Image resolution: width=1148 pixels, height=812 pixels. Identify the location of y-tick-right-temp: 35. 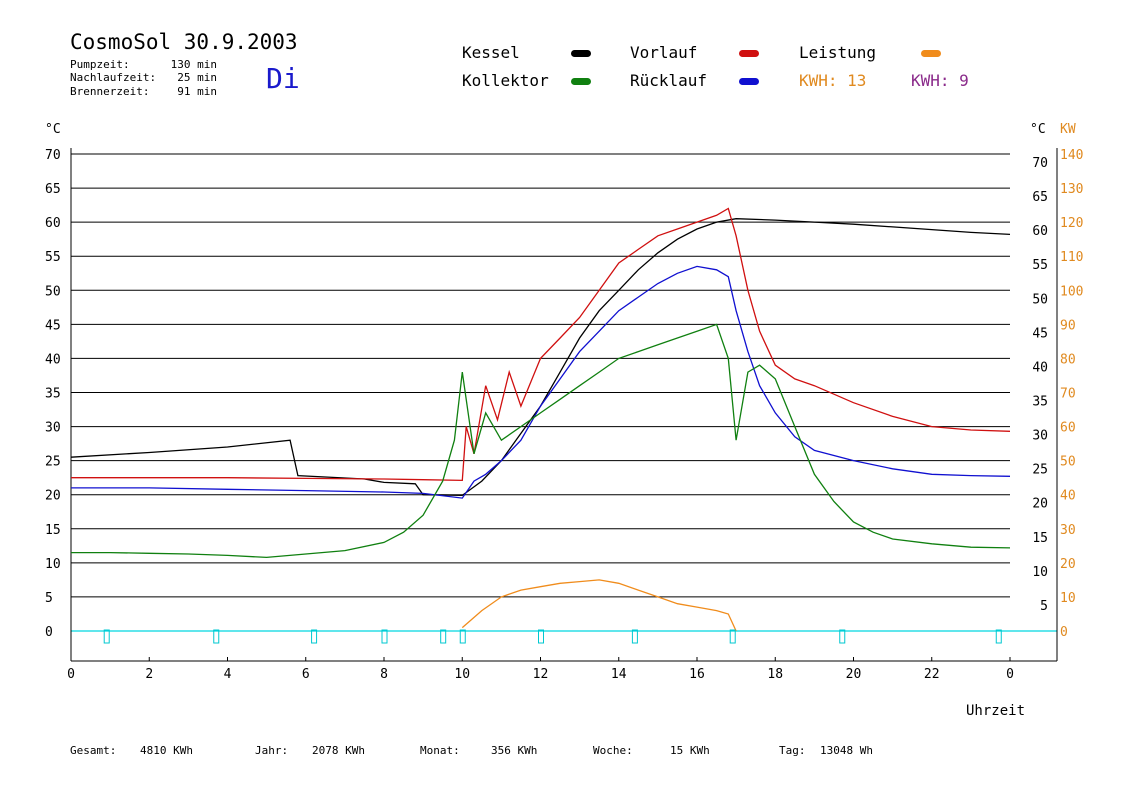
(1040, 402).